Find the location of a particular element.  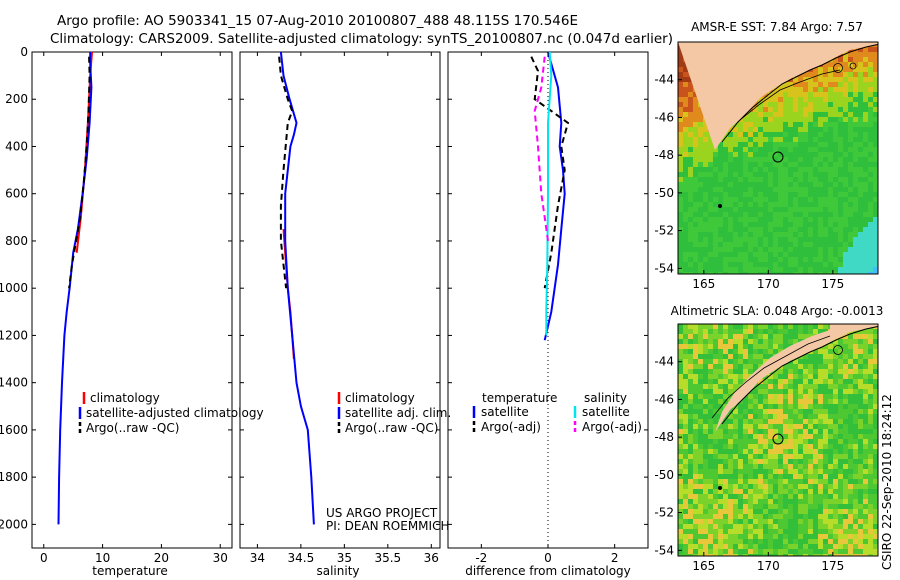

depth-tick-label: 400 is located at coordinates (16, 146).